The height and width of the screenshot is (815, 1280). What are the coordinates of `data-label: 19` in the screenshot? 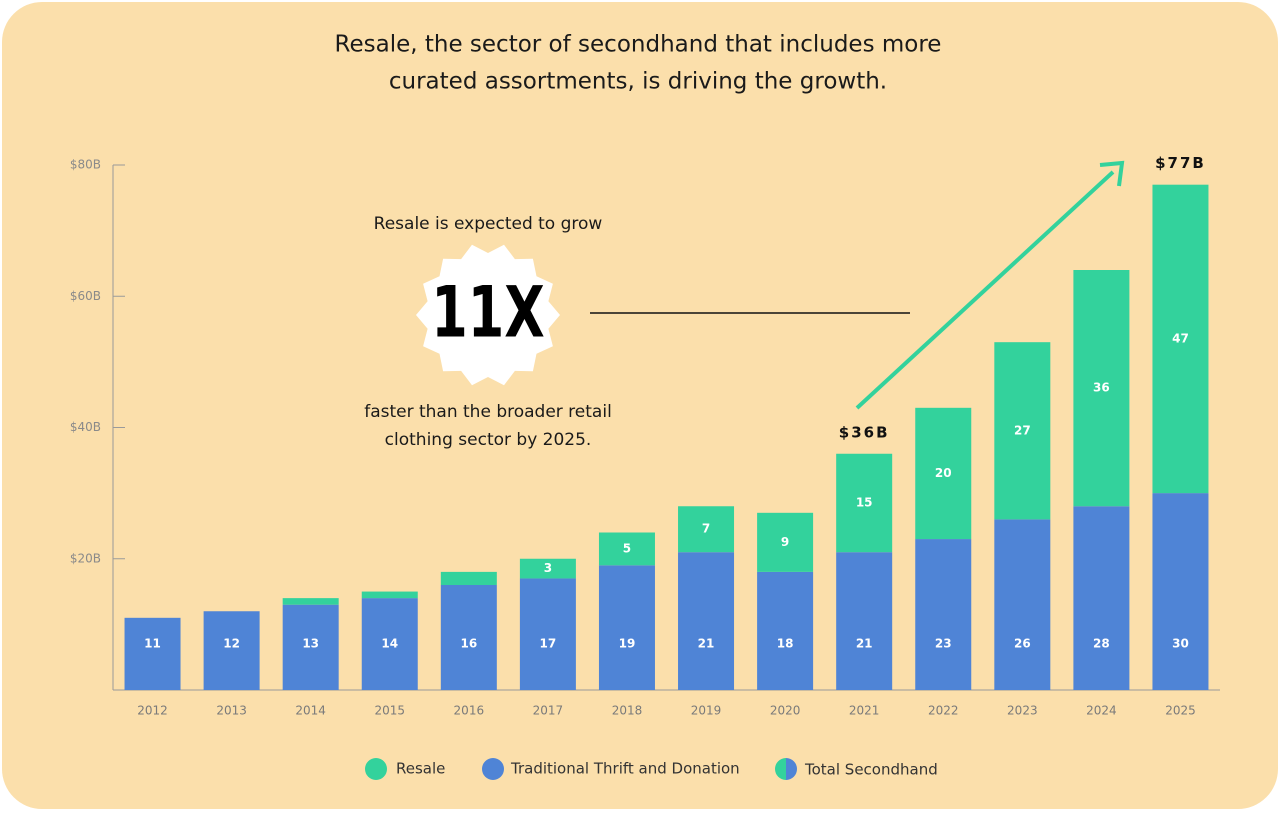 It's located at (627, 644).